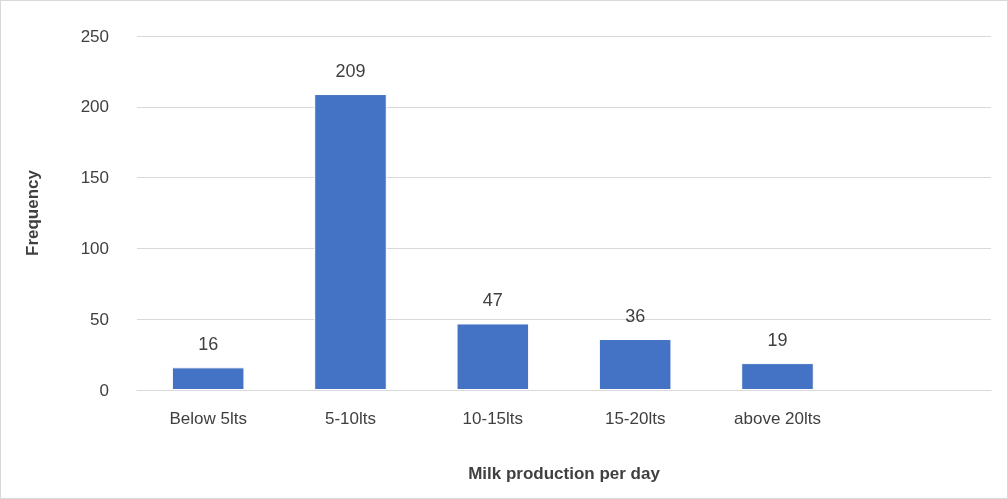 Image resolution: width=1008 pixels, height=499 pixels. What do you see at coordinates (350, 418) in the screenshot?
I see `x-tick-label: 5-10lts` at bounding box center [350, 418].